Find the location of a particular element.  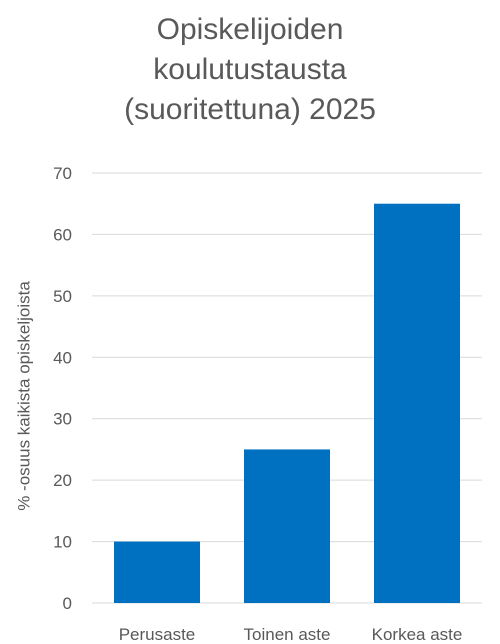

x-axis-ticks: Perusaste Toinen aste Korkea aste is located at coordinates (291, 634).